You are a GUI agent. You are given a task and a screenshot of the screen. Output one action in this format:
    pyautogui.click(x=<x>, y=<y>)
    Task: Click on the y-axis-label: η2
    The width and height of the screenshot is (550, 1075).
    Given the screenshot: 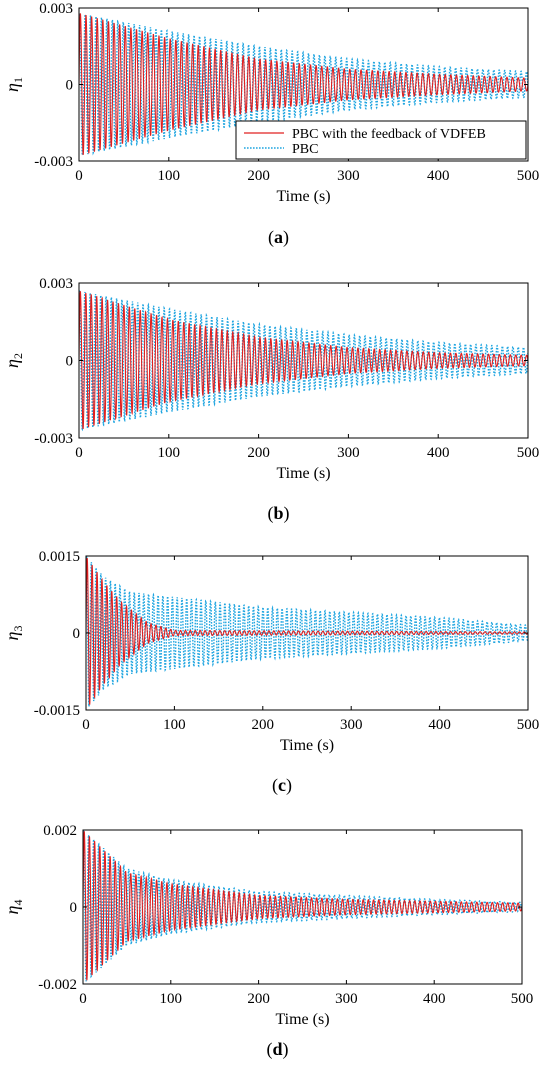 What is the action you would take?
    pyautogui.click(x=13, y=360)
    